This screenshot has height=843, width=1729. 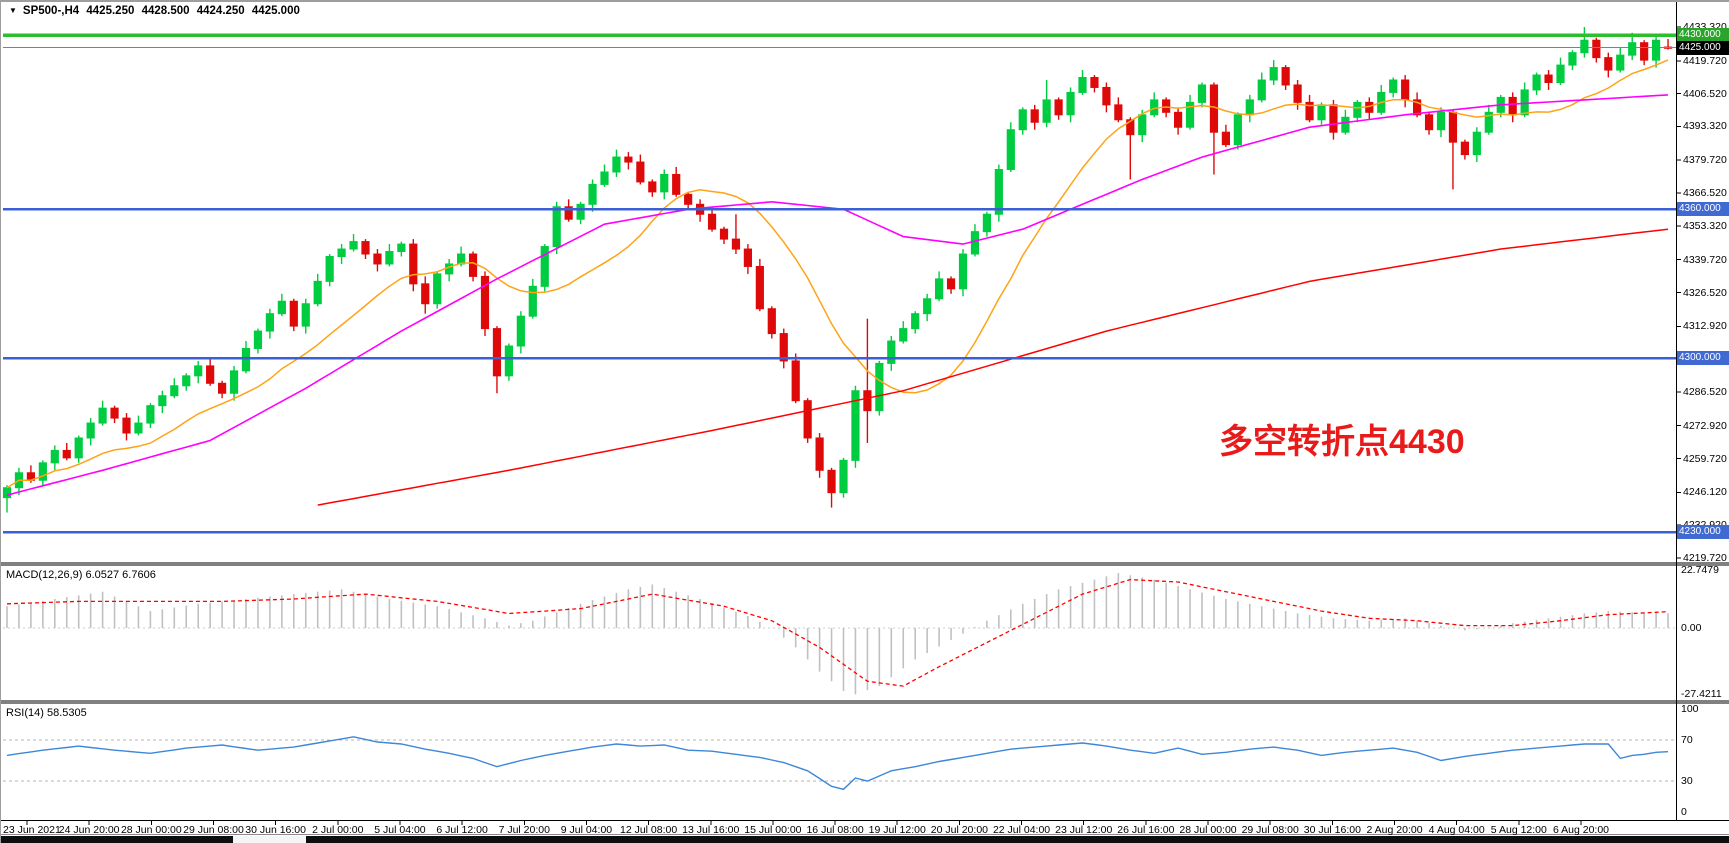 I want to click on macd-signal-line, so click(x=837, y=632).